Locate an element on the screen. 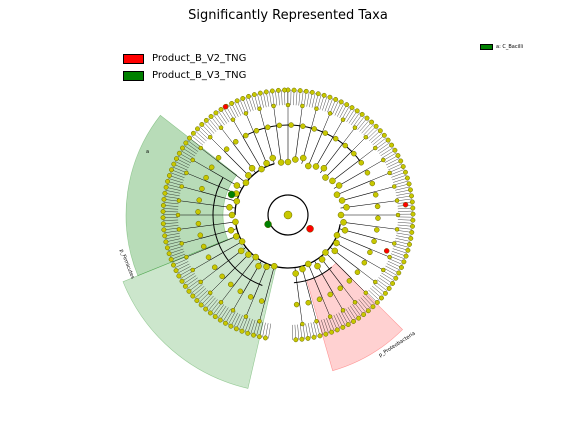  node-enriched-red-b is located at coordinates (386, 251).